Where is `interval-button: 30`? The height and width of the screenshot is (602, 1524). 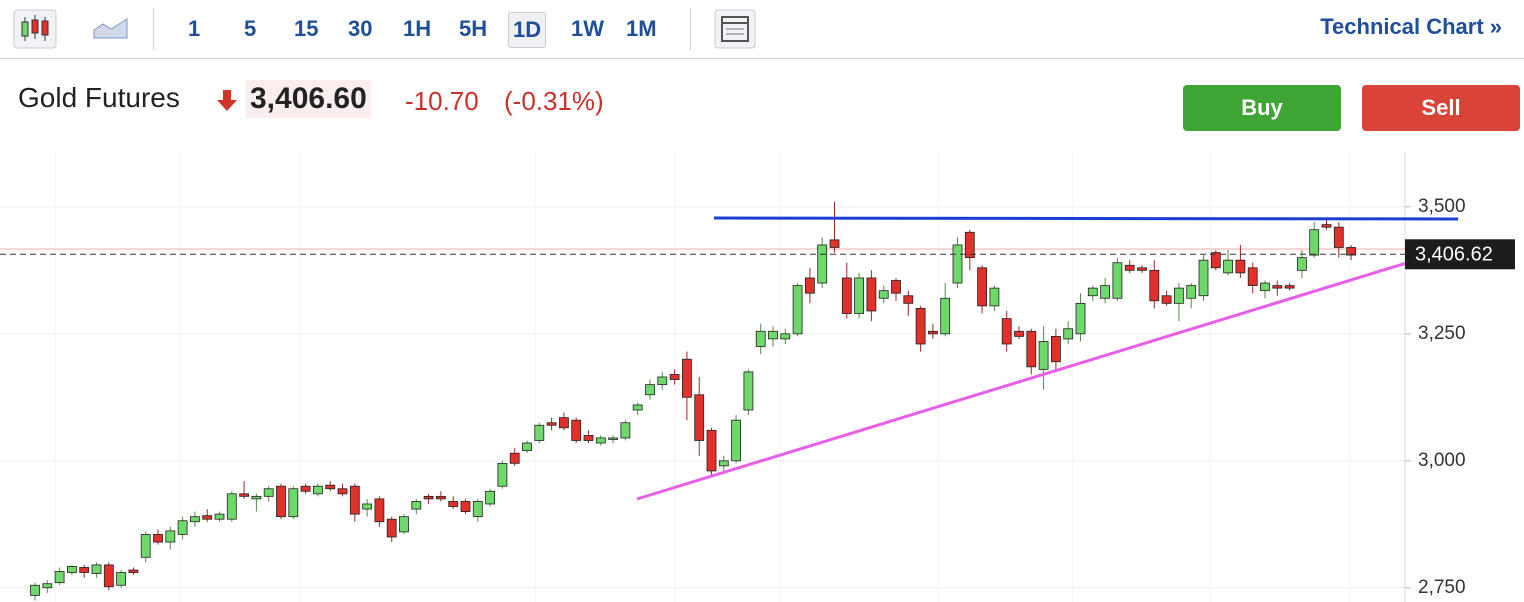
interval-button: 30 is located at coordinates (360, 28).